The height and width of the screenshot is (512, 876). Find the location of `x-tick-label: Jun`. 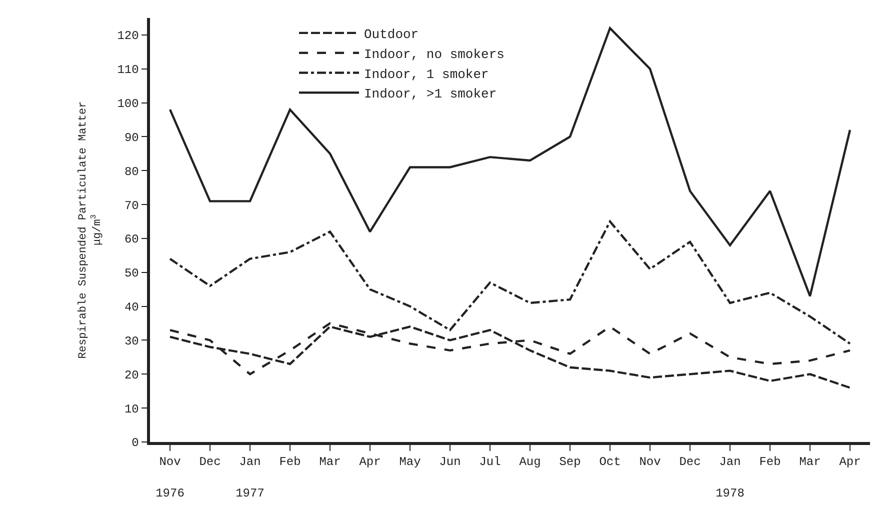

x-tick-label: Jun is located at coordinates (450, 462).